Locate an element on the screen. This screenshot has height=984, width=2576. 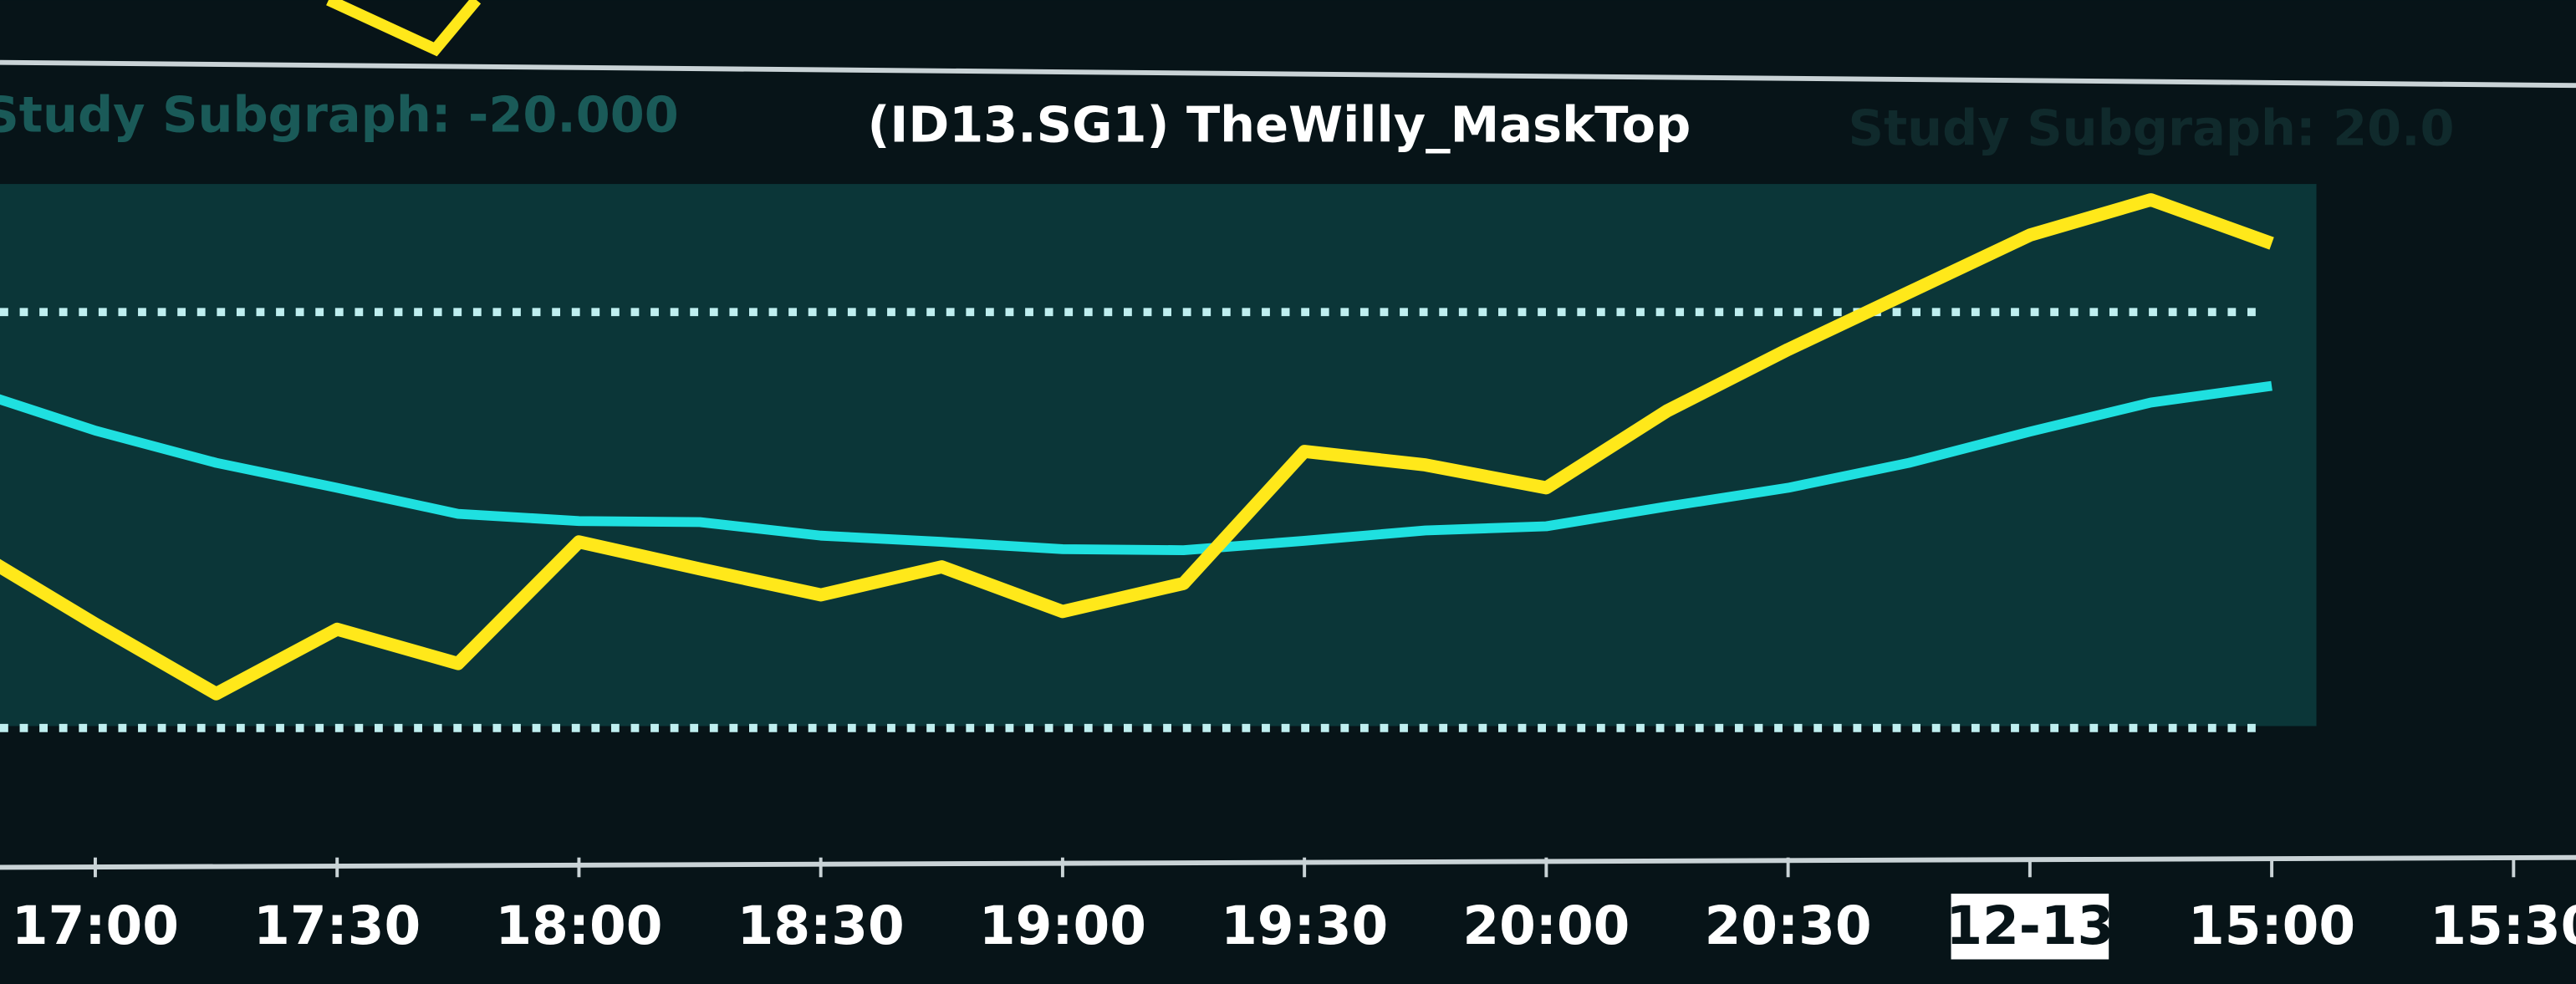
x-tick-label: 17:30 is located at coordinates (337, 925).